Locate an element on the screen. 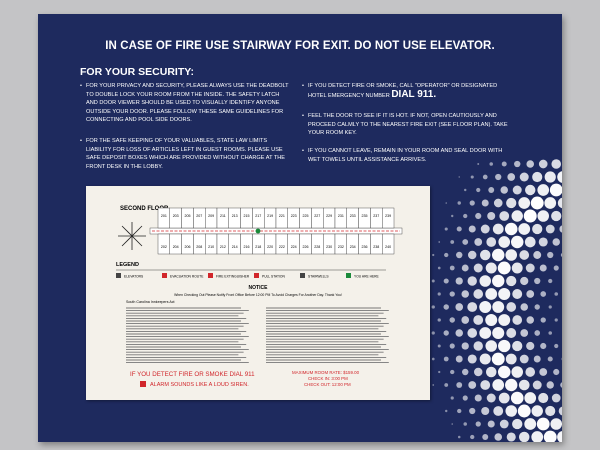 Image resolution: width=600 pixels, height=450 pixels. act-title: South Carolina Innkeepers Act is located at coordinates (150, 302).